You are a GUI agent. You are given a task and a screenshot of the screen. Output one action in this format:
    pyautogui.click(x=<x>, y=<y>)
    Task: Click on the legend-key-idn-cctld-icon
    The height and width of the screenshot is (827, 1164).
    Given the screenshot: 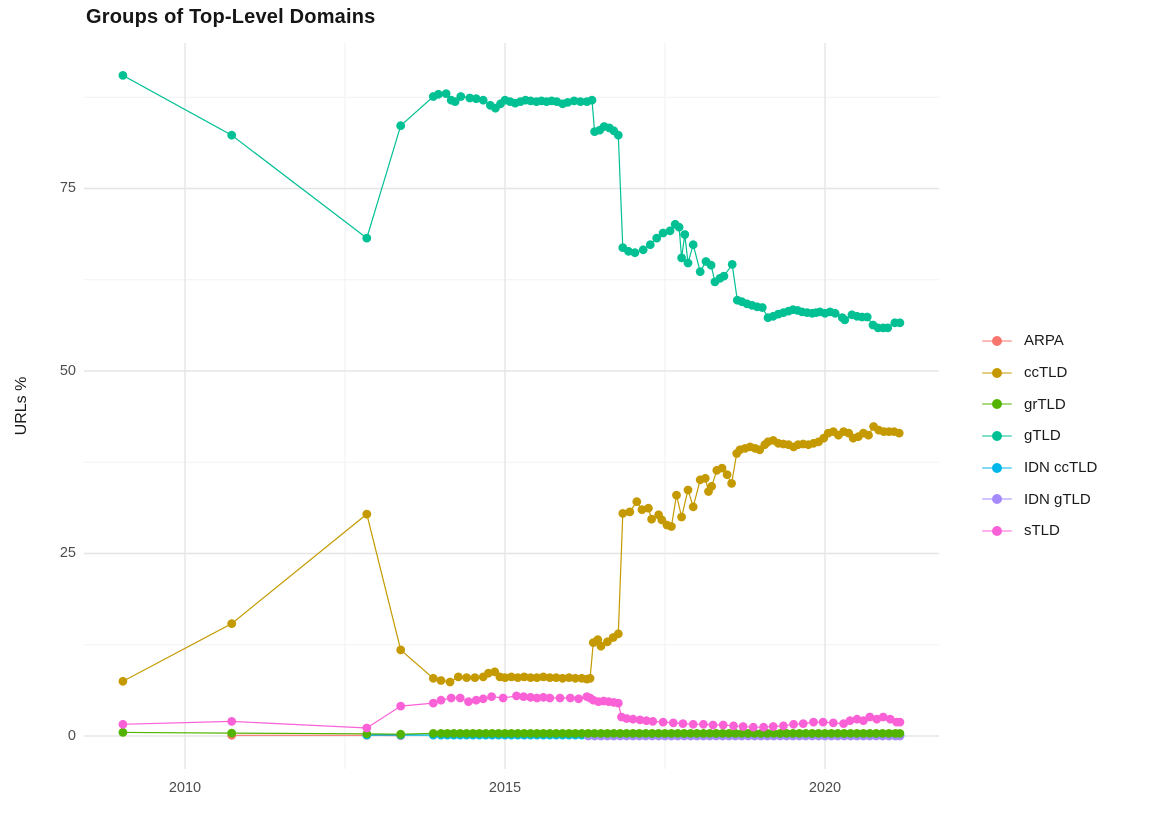 What is the action you would take?
    pyautogui.click(x=997, y=467)
    